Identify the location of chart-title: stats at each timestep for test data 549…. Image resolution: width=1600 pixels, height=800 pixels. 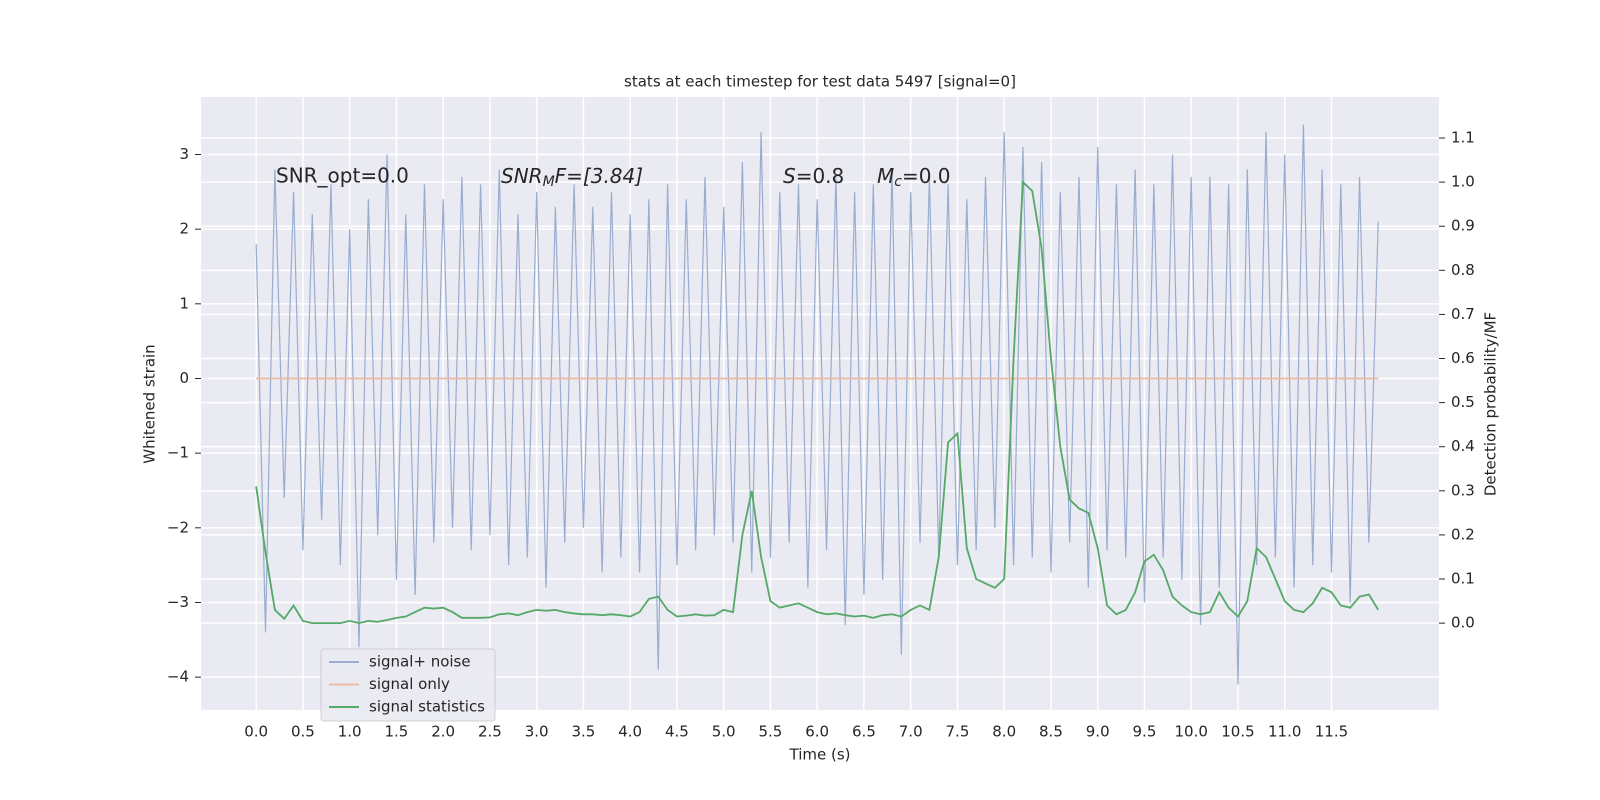
(820, 82).